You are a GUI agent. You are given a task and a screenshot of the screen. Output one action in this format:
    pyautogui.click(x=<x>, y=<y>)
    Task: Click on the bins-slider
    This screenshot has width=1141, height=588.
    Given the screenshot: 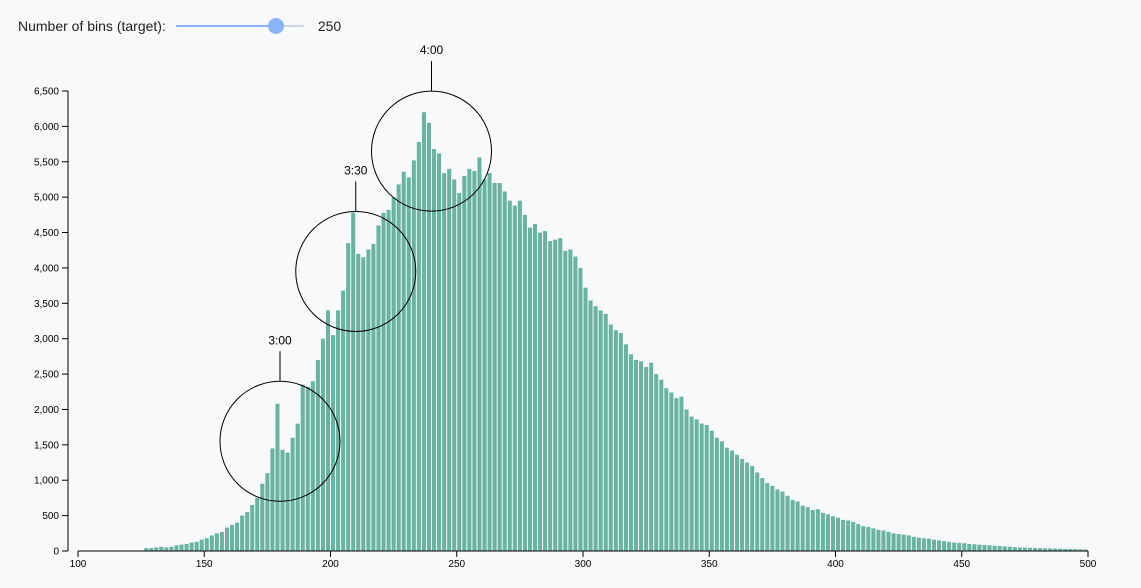 What is the action you would take?
    pyautogui.click(x=239, y=26)
    